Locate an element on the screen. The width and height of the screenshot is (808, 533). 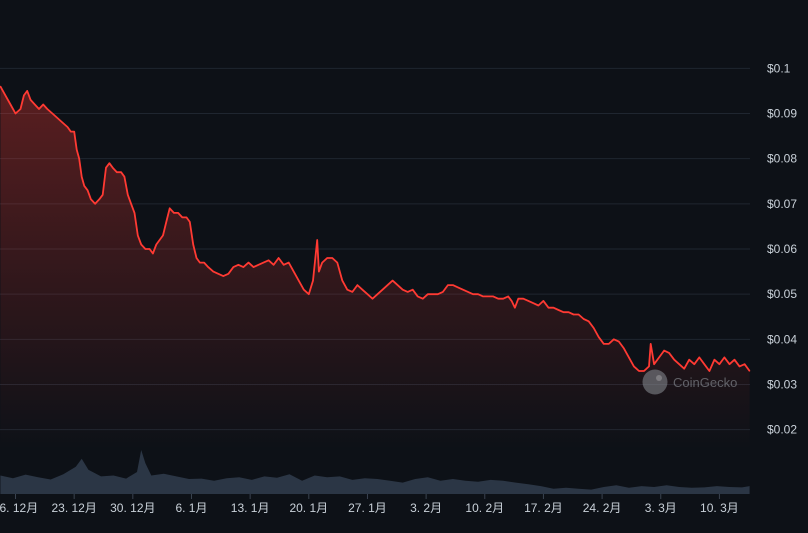
volume-area is located at coordinates (375, 472).